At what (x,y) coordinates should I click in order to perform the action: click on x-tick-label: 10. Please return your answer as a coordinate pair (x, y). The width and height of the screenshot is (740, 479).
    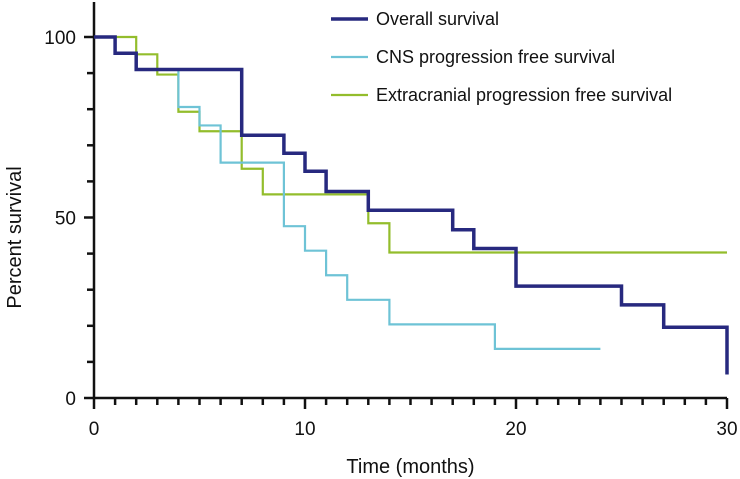
    Looking at the image, I should click on (304, 429).